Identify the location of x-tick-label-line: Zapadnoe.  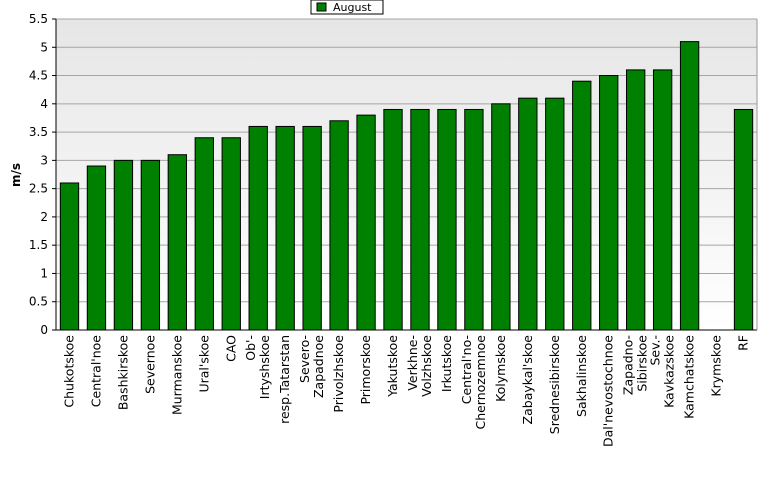
(318, 366).